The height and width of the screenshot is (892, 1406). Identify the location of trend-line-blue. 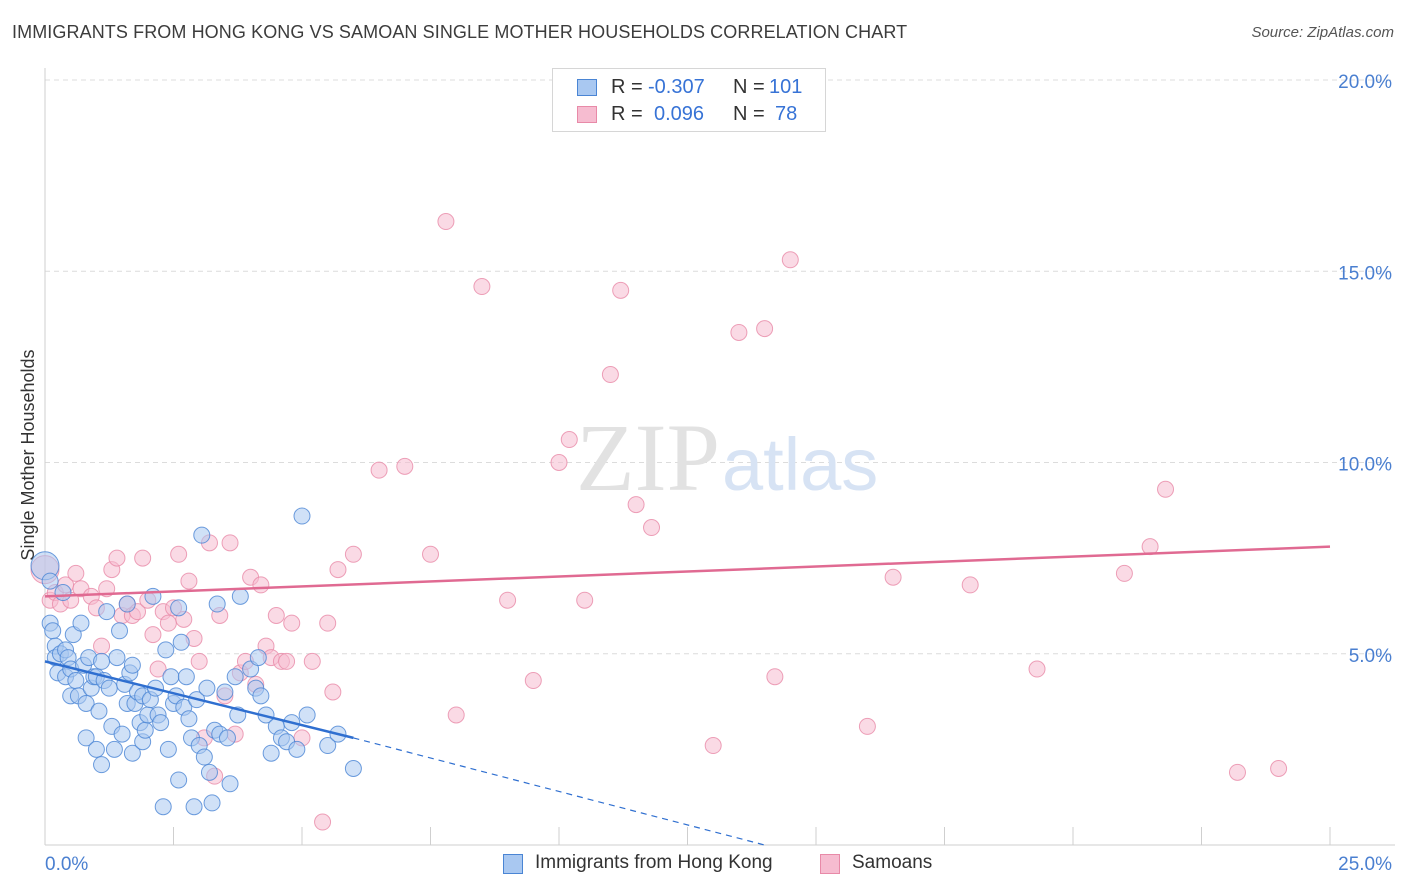
(199, 700).